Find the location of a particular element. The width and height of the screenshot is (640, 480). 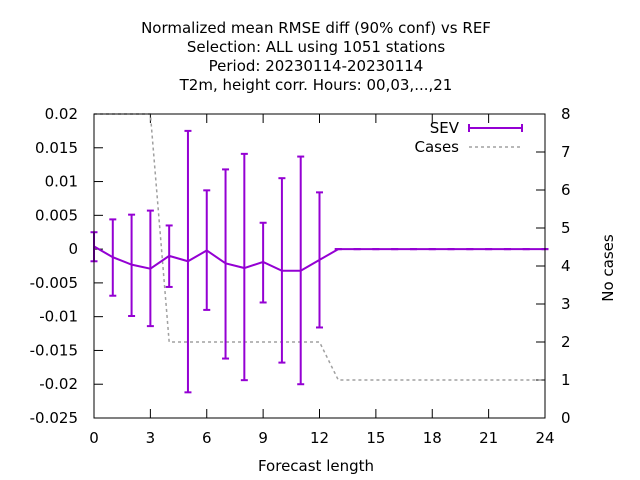

y2-tick-label: 2 is located at coordinates (566, 342).